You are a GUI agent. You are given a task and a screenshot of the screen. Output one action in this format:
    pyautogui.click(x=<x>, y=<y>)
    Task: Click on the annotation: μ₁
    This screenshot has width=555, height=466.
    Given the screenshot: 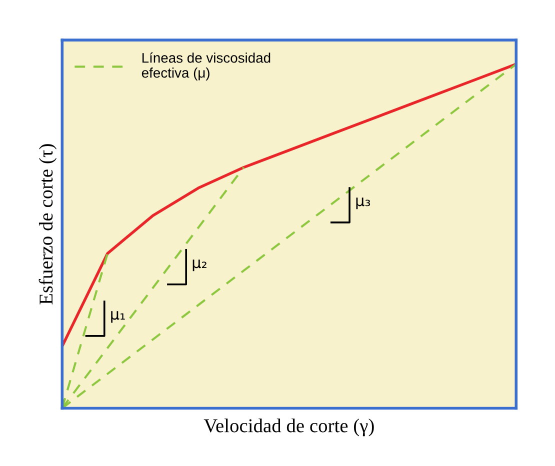 What is the action you would take?
    pyautogui.click(x=118, y=317)
    